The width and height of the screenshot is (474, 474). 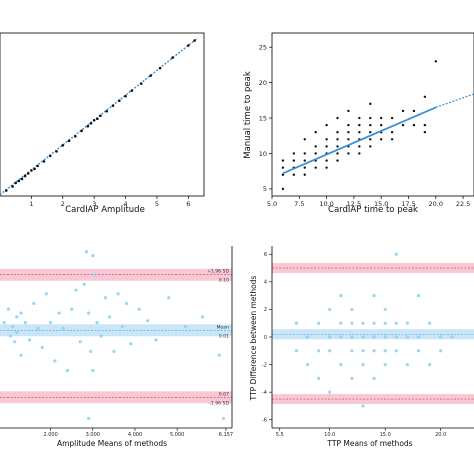 I want to click on x-tick-label: 12.5, so click(x=354, y=204).